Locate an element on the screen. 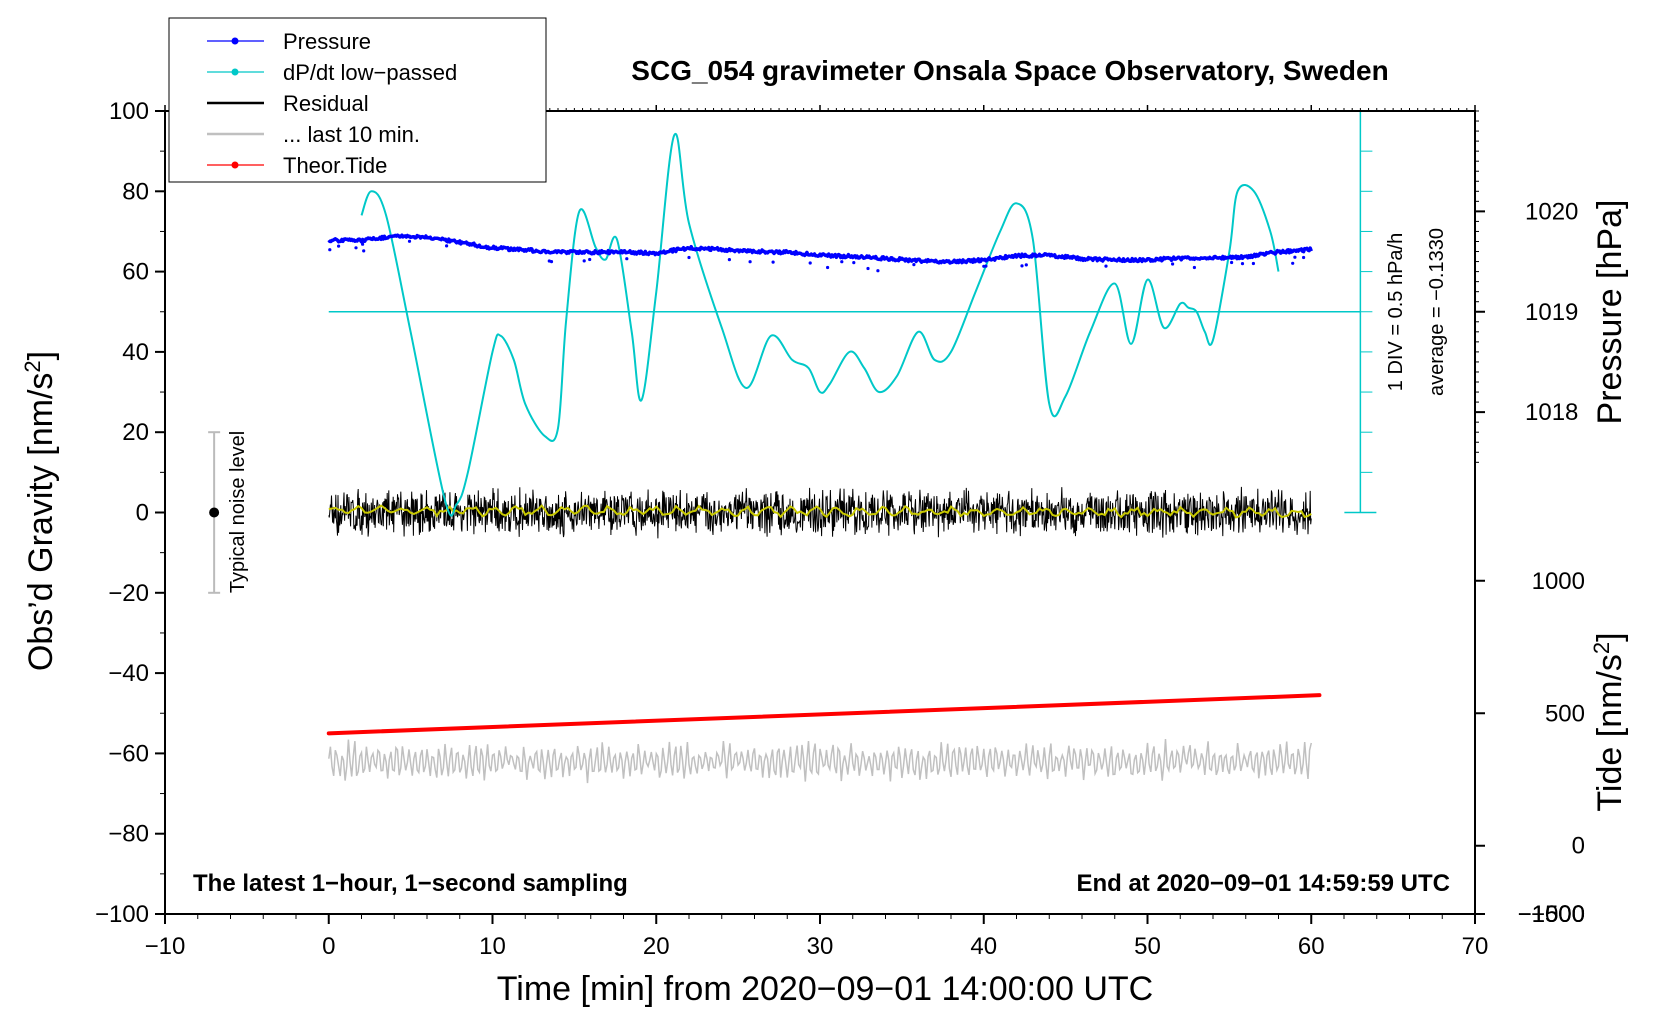  last-10min-line is located at coordinates (820, 761).